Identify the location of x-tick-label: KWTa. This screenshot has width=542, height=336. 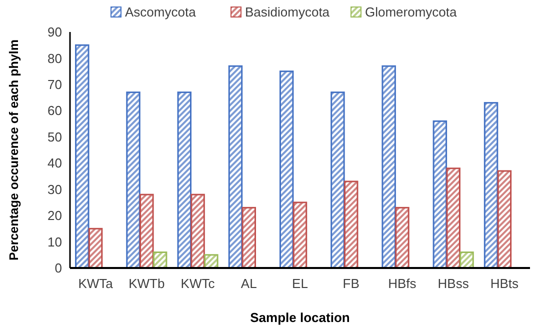
(96, 283).